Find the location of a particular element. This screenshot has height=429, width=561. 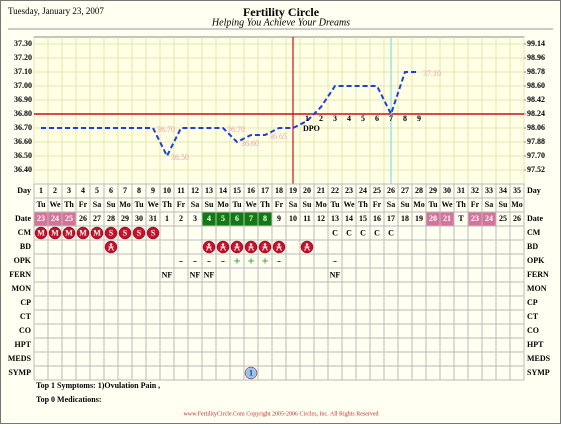

day-number: 2 is located at coordinates (55, 190).